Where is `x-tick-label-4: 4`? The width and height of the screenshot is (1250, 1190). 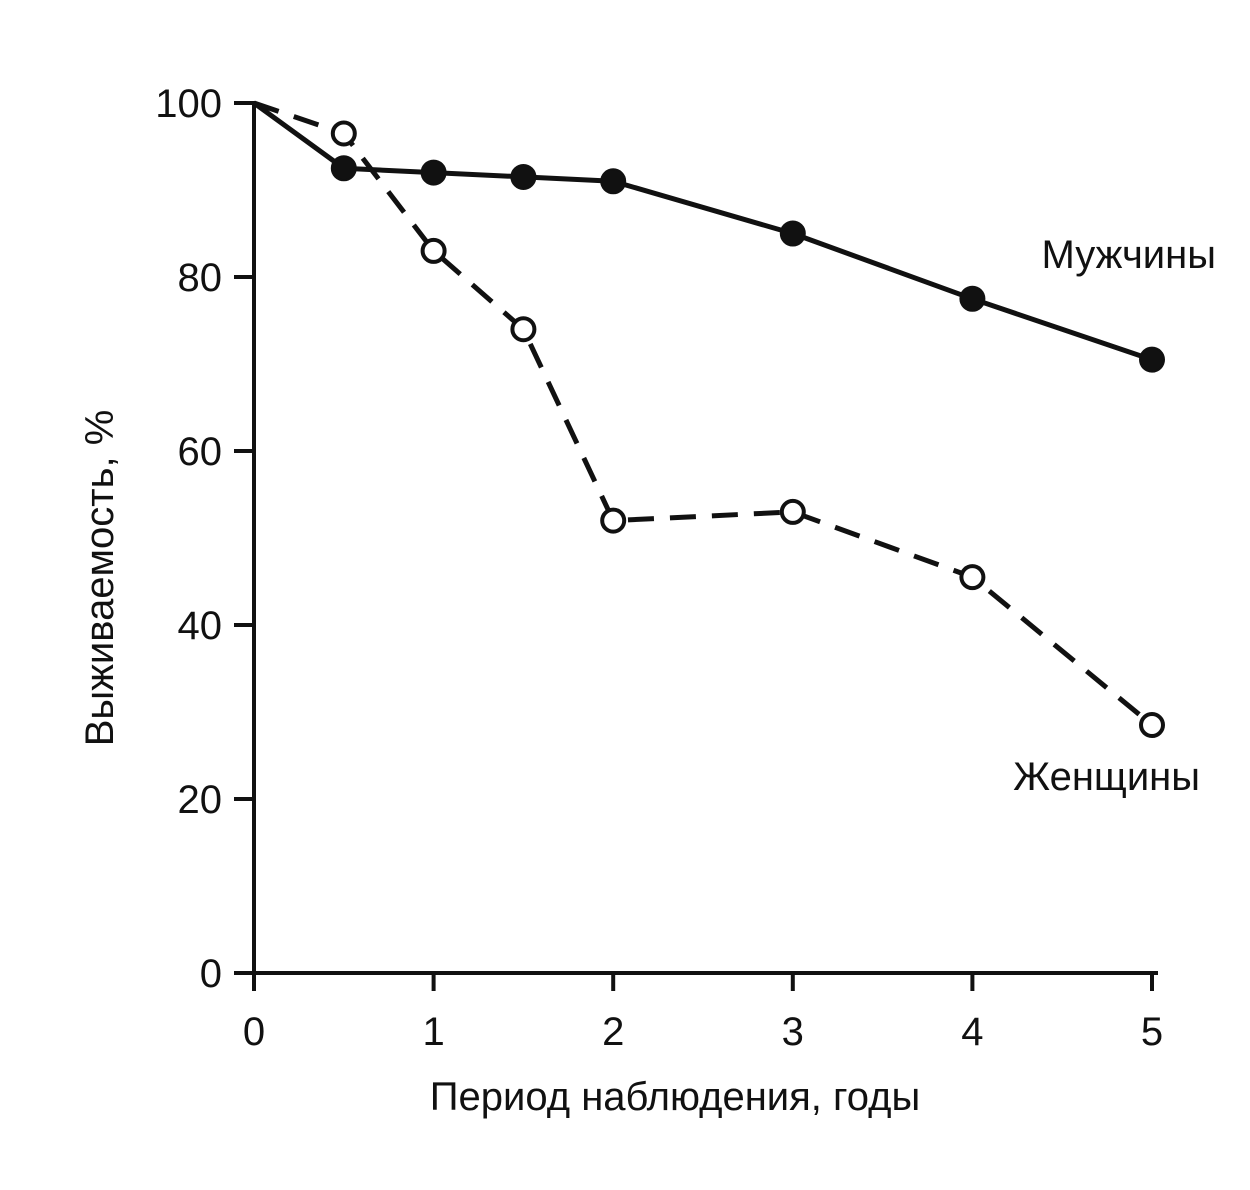
x-tick-label-4: 4 is located at coordinates (972, 1032).